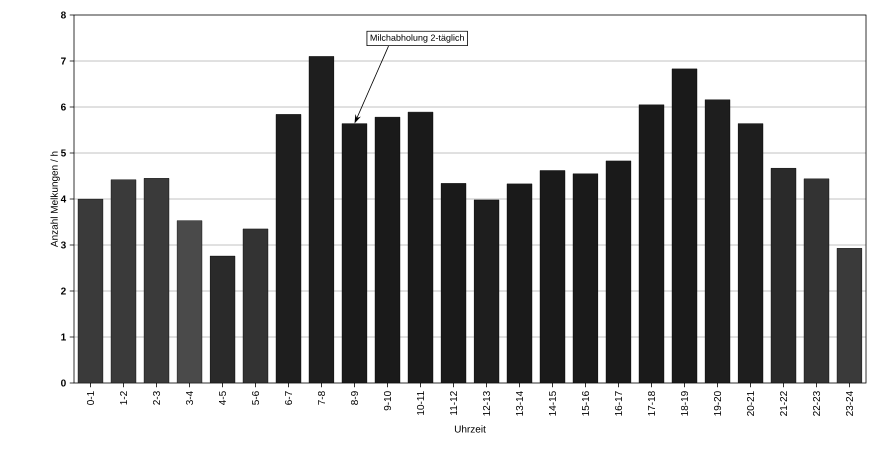 This screenshot has height=459, width=874. I want to click on x-tick-label: 10-11, so click(420, 403).